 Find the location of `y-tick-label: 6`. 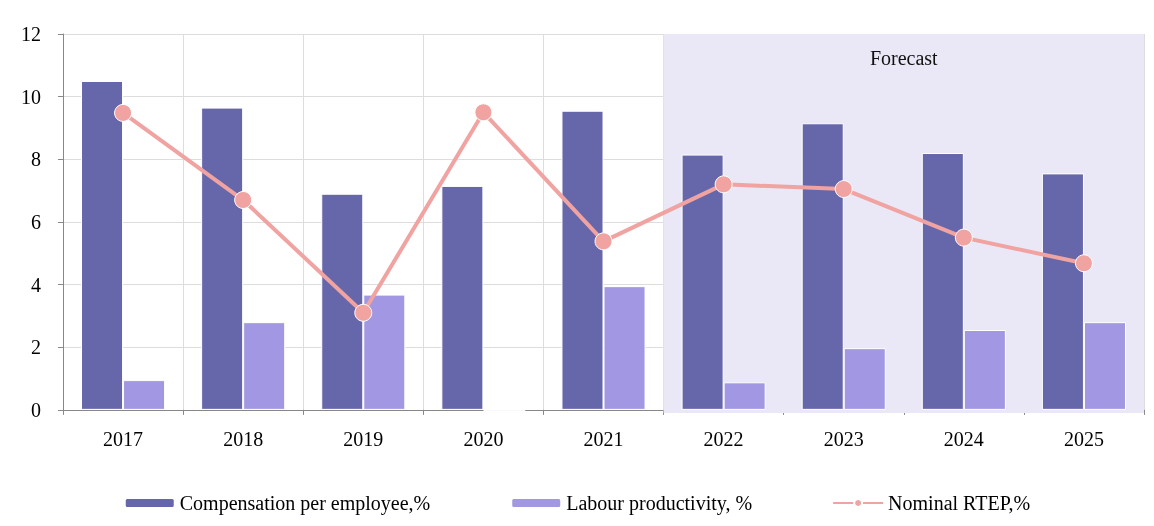

y-tick-label: 6 is located at coordinates (36, 221).